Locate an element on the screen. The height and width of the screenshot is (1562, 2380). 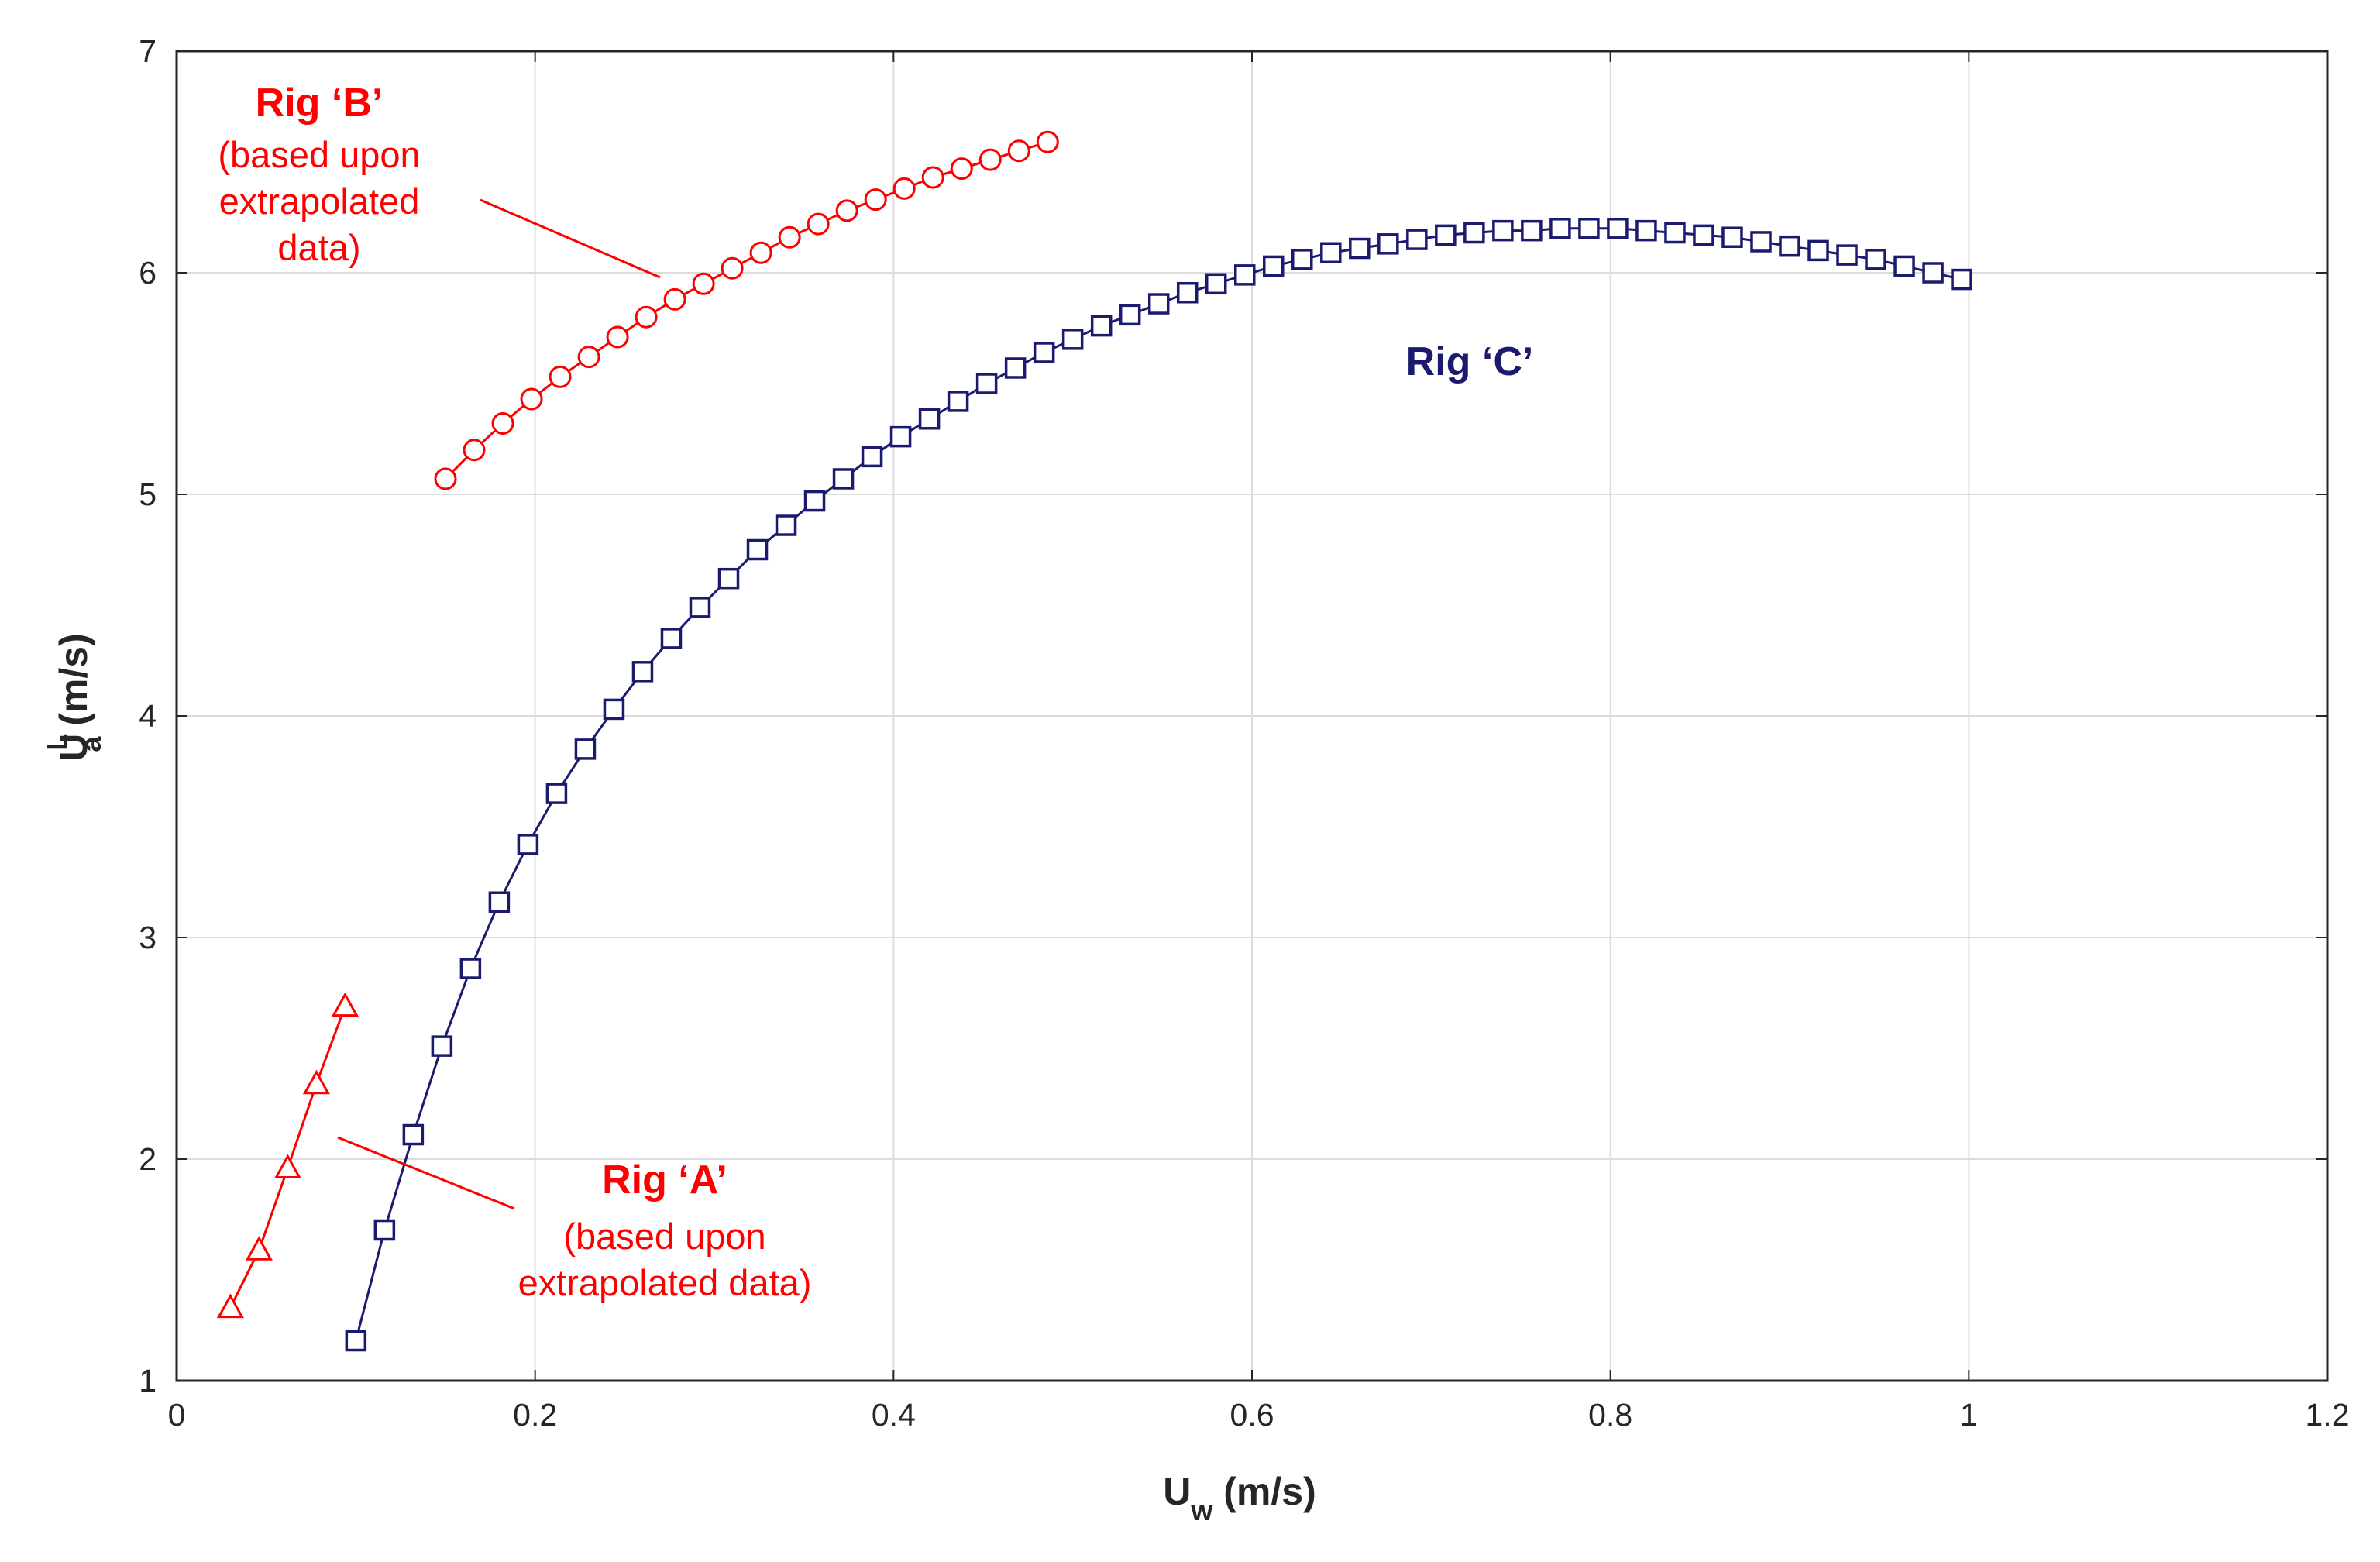
annotation-rig-a: Rig ‘A’ (based upon extrapolated data) is located at coordinates (575, 1219).